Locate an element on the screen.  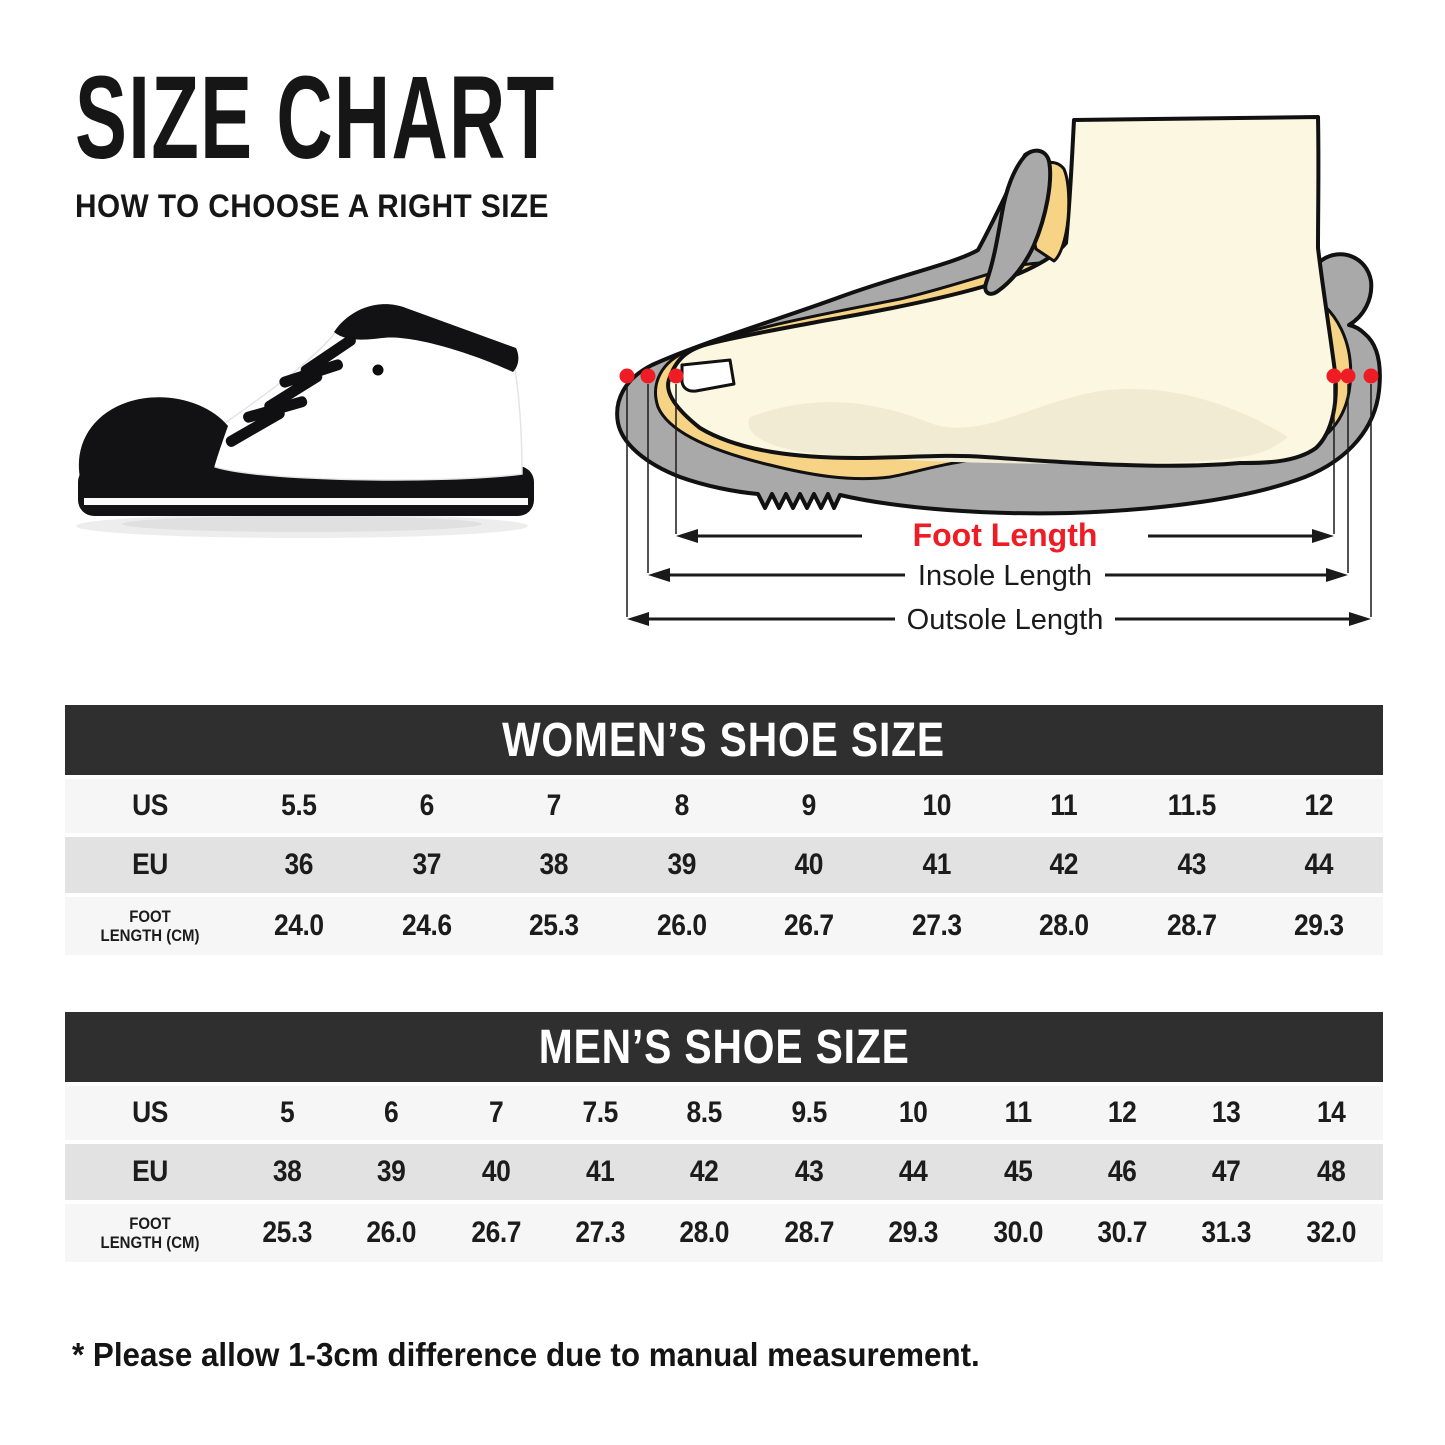
page-title: SIZE CHART is located at coordinates (315, 118).